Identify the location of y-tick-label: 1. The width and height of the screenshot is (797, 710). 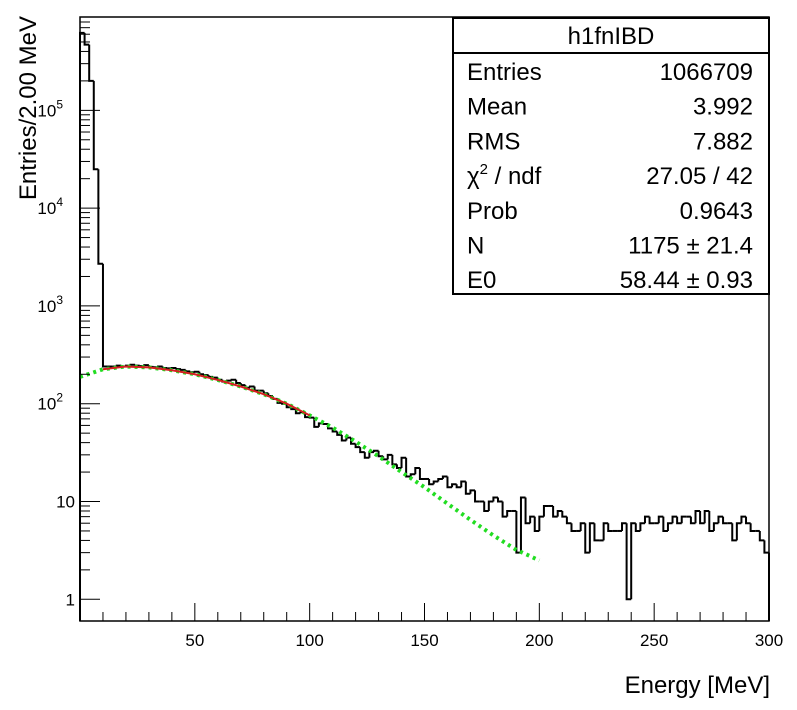
(70, 599).